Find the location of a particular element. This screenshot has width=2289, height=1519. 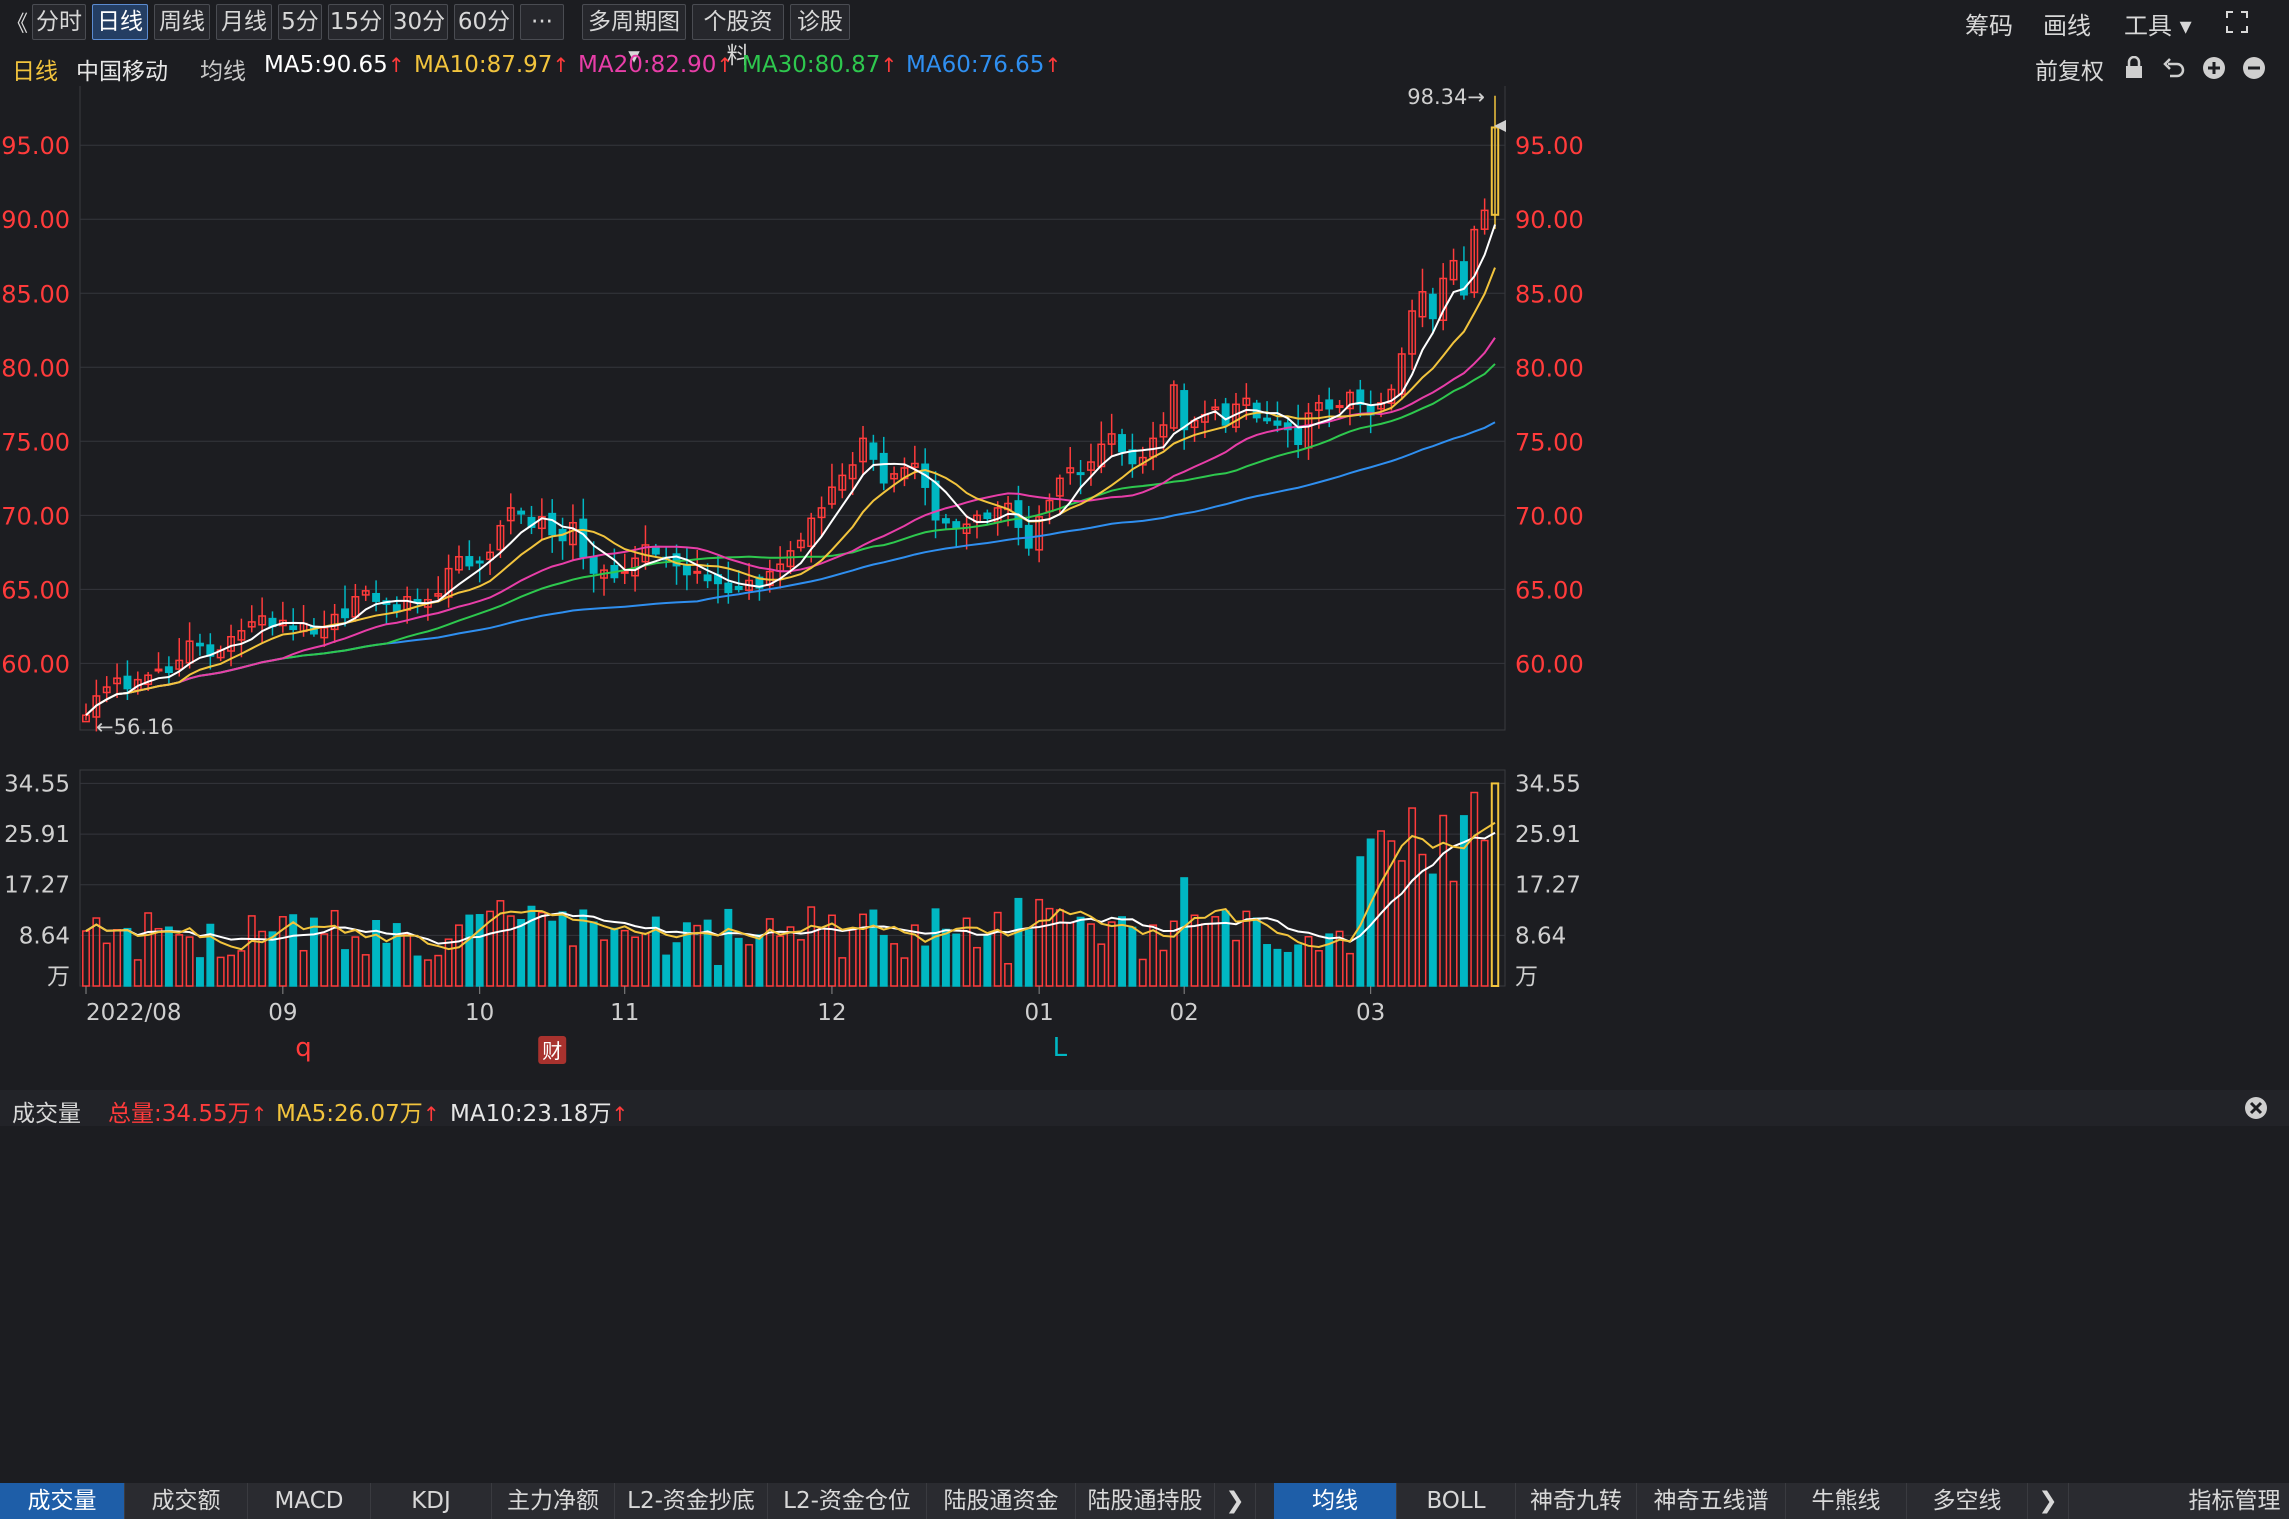

price-tick-left: 60.00 is located at coordinates (35, 664).